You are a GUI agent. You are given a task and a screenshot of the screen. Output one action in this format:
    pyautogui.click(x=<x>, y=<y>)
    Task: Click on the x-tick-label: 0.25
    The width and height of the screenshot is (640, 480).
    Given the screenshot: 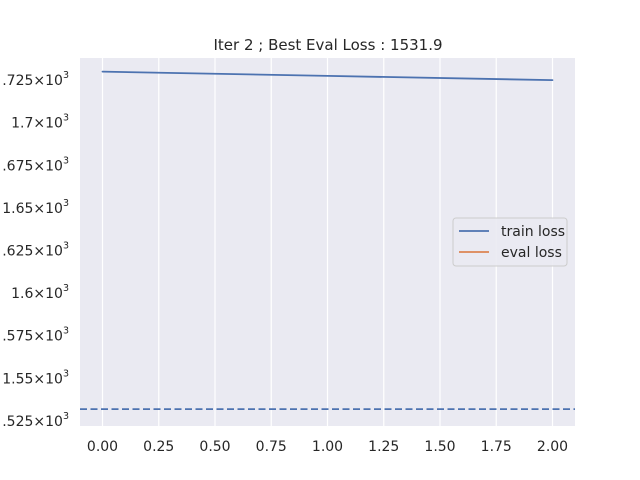 What is the action you would take?
    pyautogui.click(x=158, y=447)
    